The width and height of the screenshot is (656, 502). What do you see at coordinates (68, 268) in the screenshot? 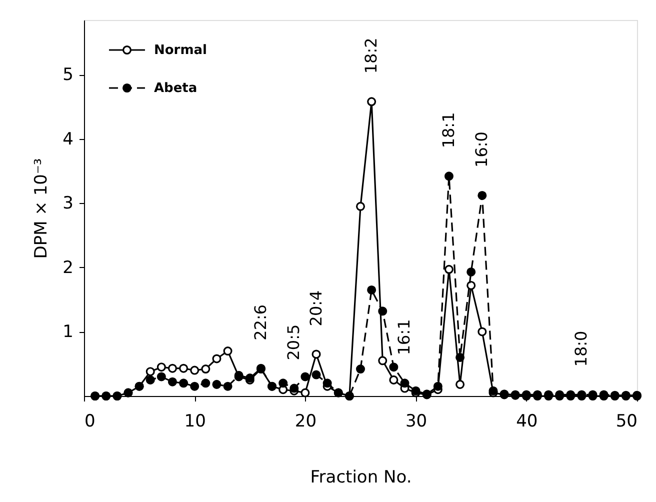
I see `y-tick-label: 2` at bounding box center [68, 268].